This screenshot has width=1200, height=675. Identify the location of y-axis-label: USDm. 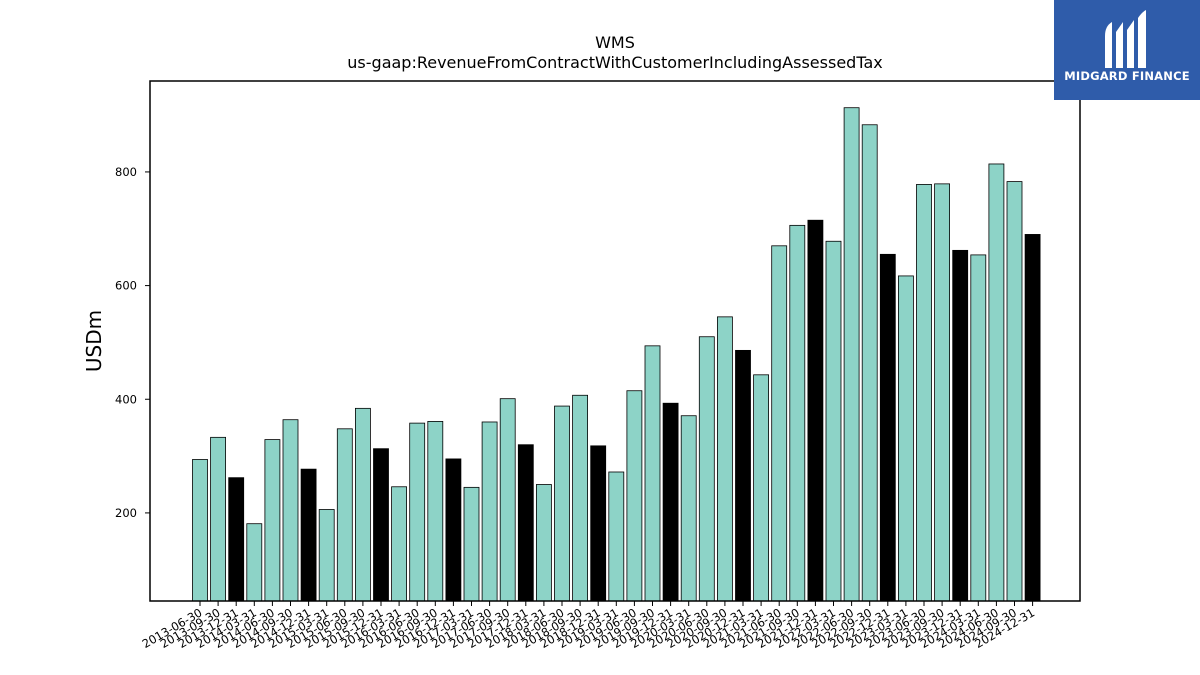
(94, 341).